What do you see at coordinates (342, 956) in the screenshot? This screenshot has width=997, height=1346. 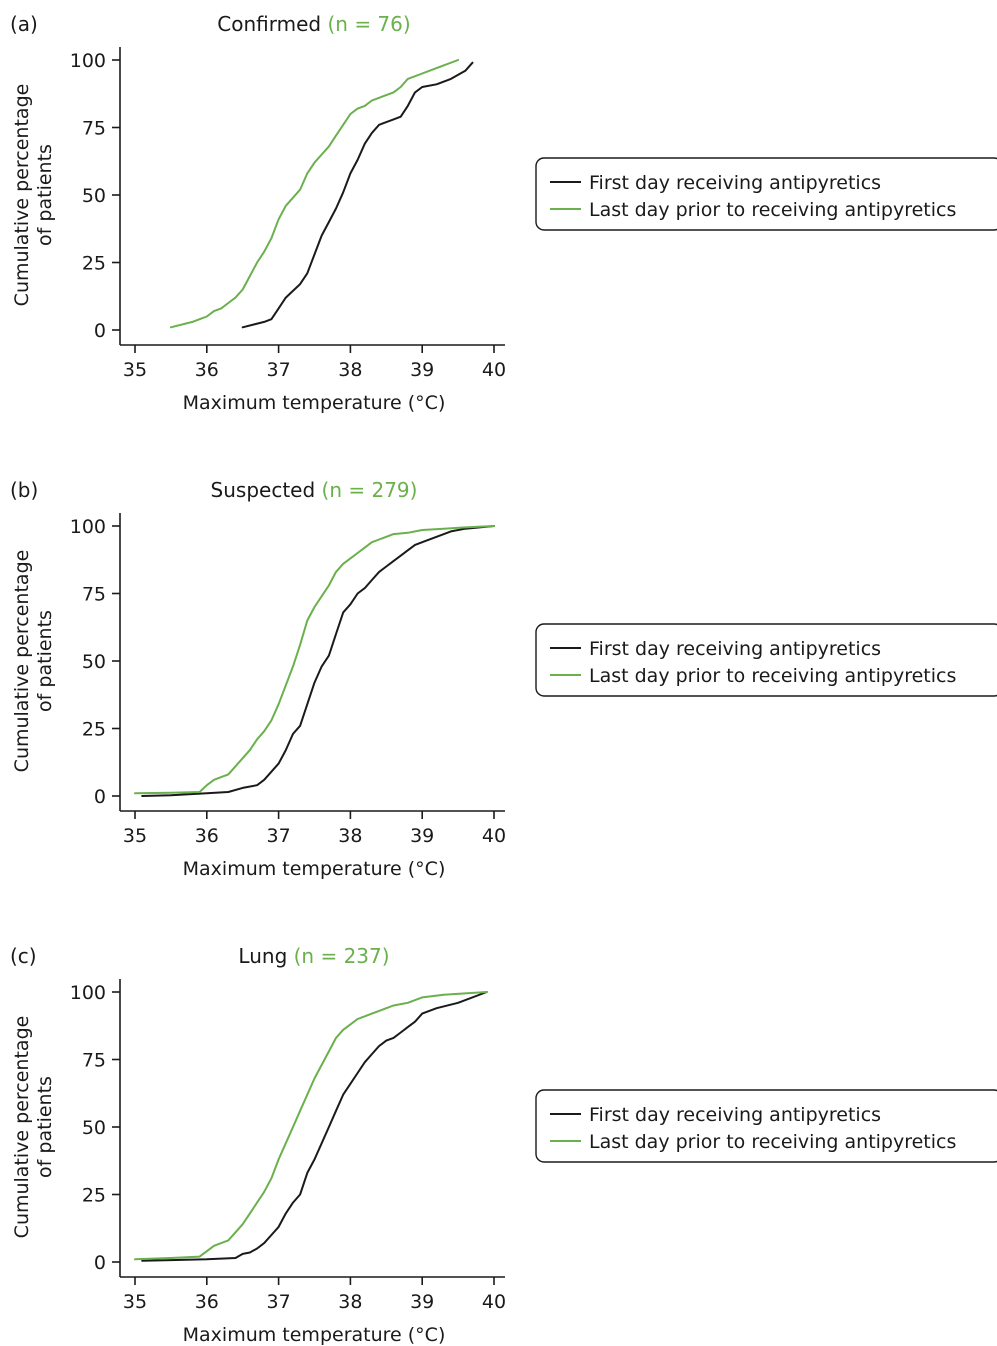 I see `chart-title-n: (n = 237)` at bounding box center [342, 956].